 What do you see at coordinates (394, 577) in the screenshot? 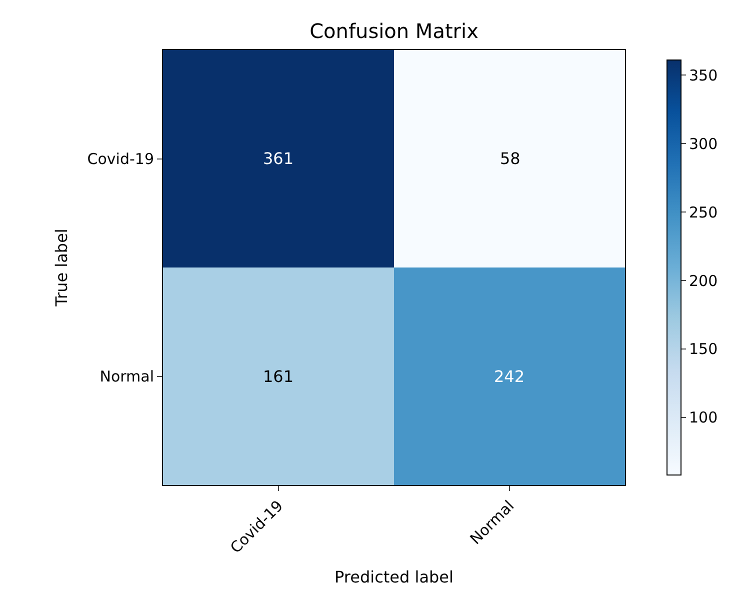
I see `x-axis-title: Predicted label` at bounding box center [394, 577].